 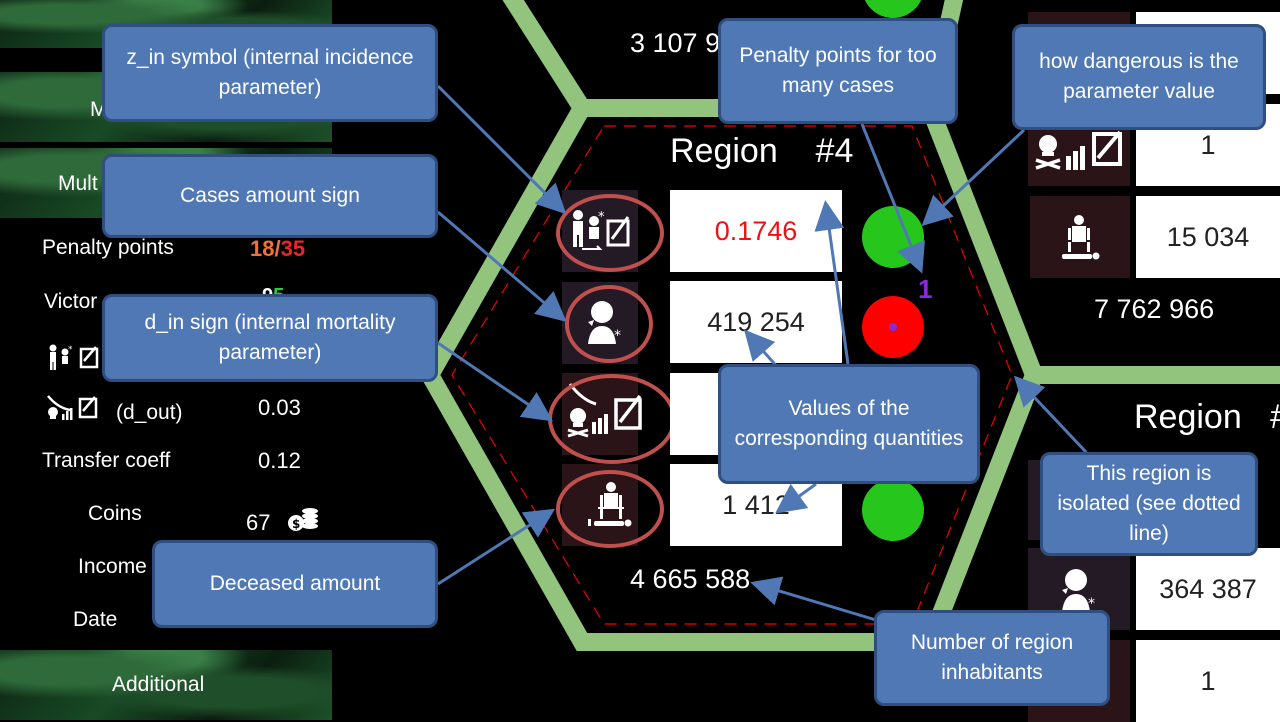 What do you see at coordinates (893, 9) in the screenshot?
I see `region-top-status-dot` at bounding box center [893, 9].